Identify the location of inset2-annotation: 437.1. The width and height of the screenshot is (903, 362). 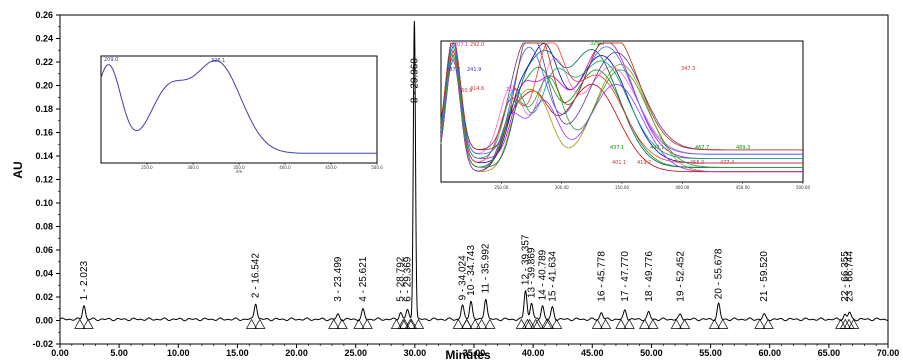
(617, 148).